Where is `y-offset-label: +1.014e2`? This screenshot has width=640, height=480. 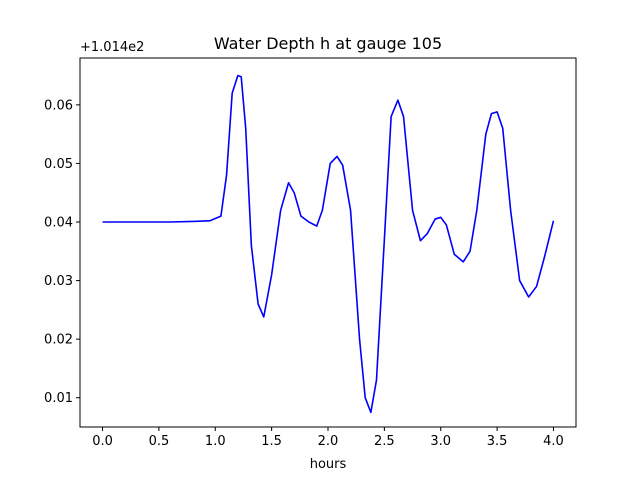 y-offset-label: +1.014e2 is located at coordinates (112, 47).